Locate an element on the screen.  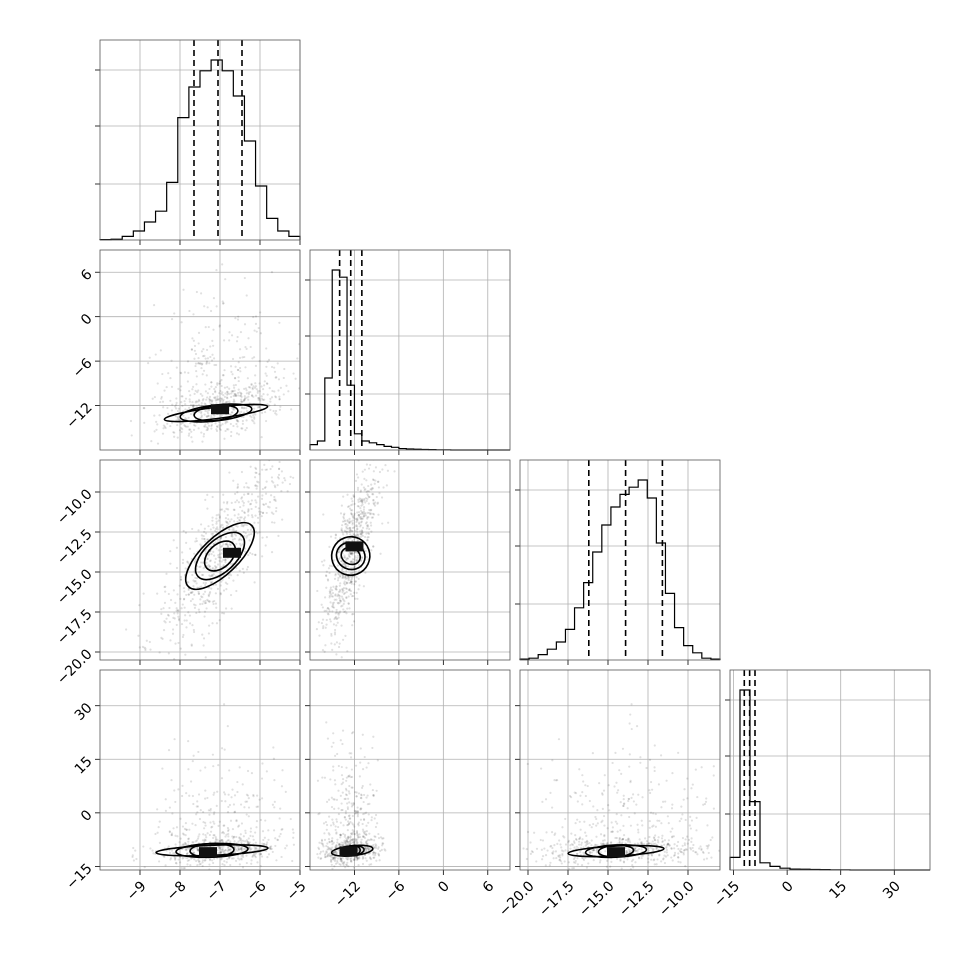
histogram-steps is located at coordinates (620, 569).